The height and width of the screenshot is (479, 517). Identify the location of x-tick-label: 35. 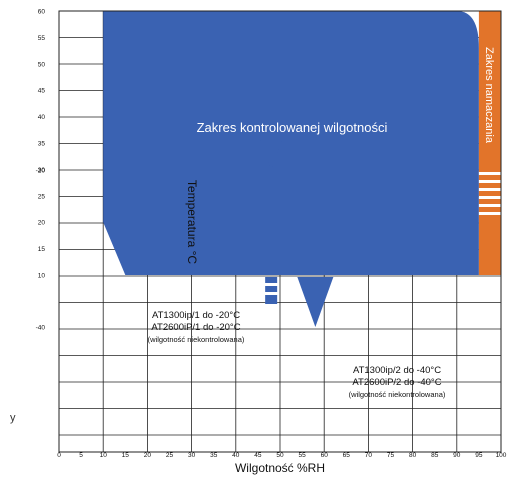
(214, 455).